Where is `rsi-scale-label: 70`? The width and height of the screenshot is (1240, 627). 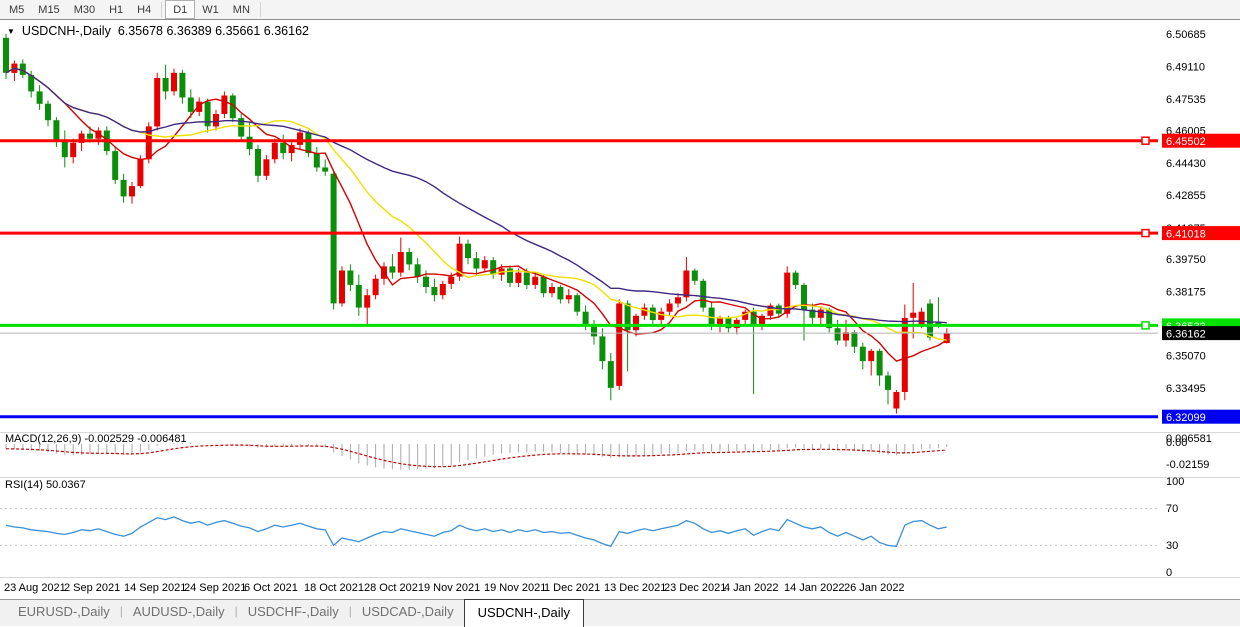 rsi-scale-label: 70 is located at coordinates (1172, 509).